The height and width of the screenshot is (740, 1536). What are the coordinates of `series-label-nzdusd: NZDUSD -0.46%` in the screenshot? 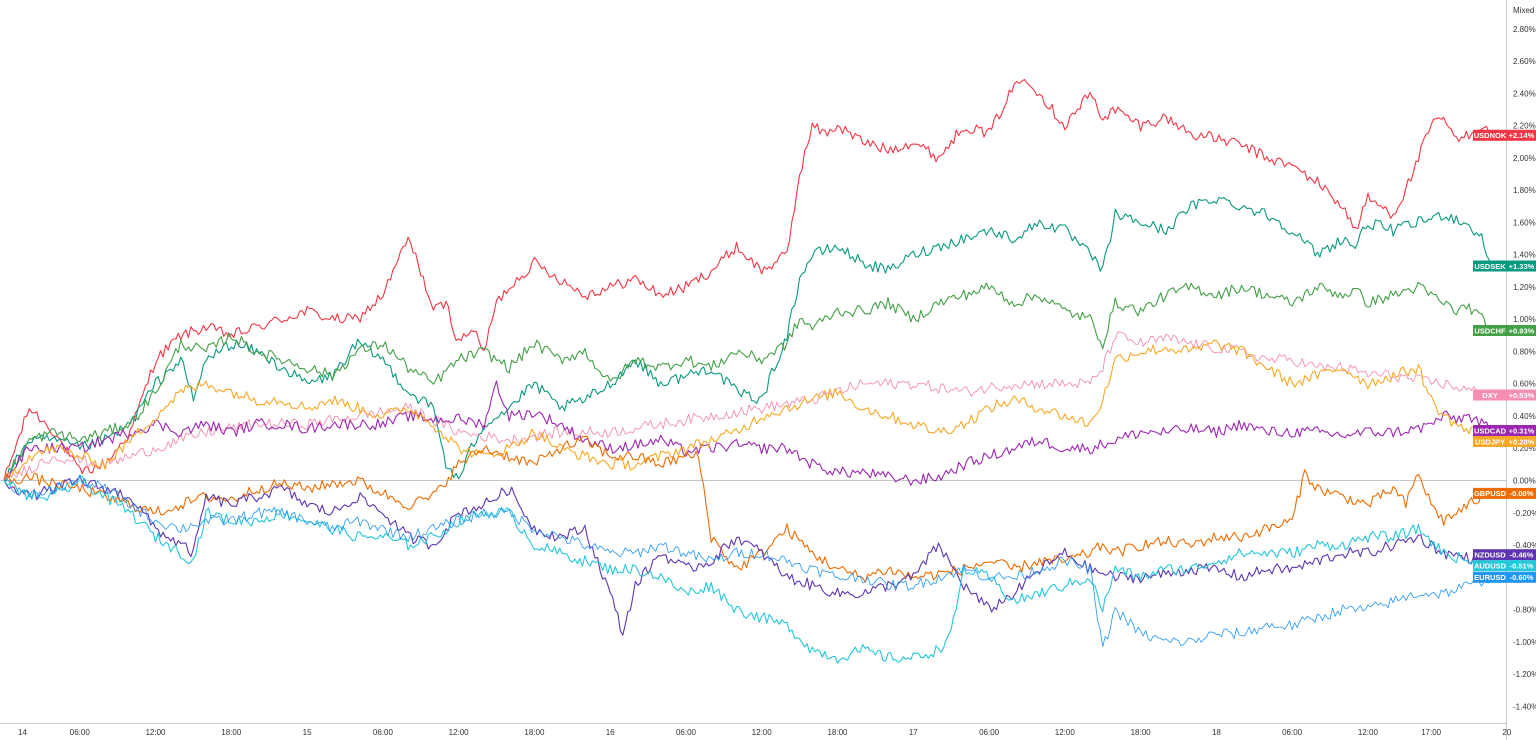 It's located at (1504, 555).